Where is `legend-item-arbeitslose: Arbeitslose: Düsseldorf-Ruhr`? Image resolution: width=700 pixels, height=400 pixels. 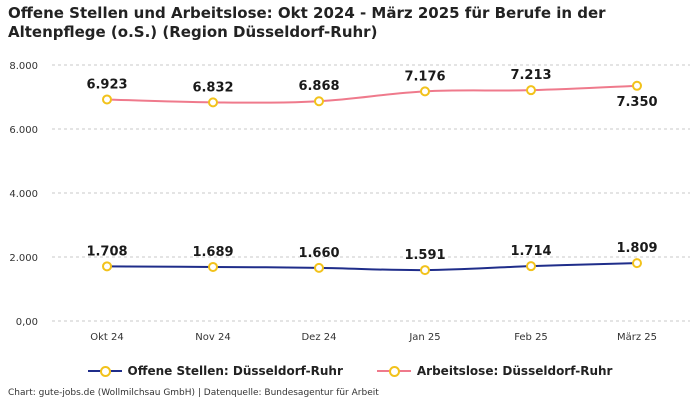 legend-item-arbeitslose: Arbeitslose: Düsseldorf-Ruhr is located at coordinates (494, 371).